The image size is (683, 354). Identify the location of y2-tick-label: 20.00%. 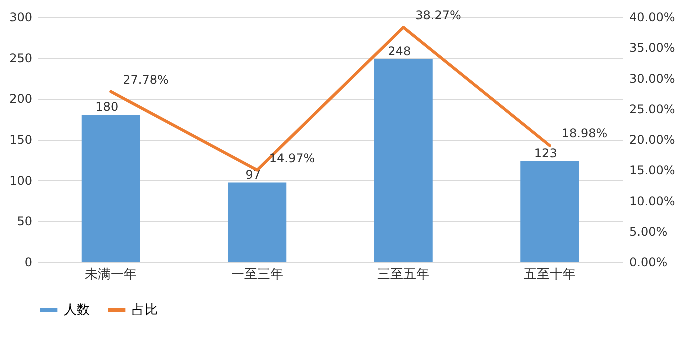
(653, 140).